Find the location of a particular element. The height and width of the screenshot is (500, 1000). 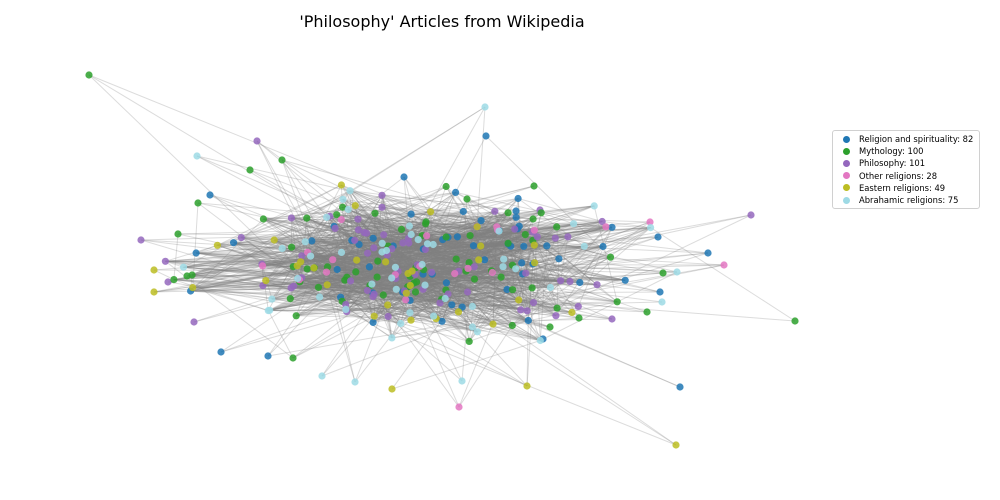

legend-label: Other religions: 28 is located at coordinates (898, 175).